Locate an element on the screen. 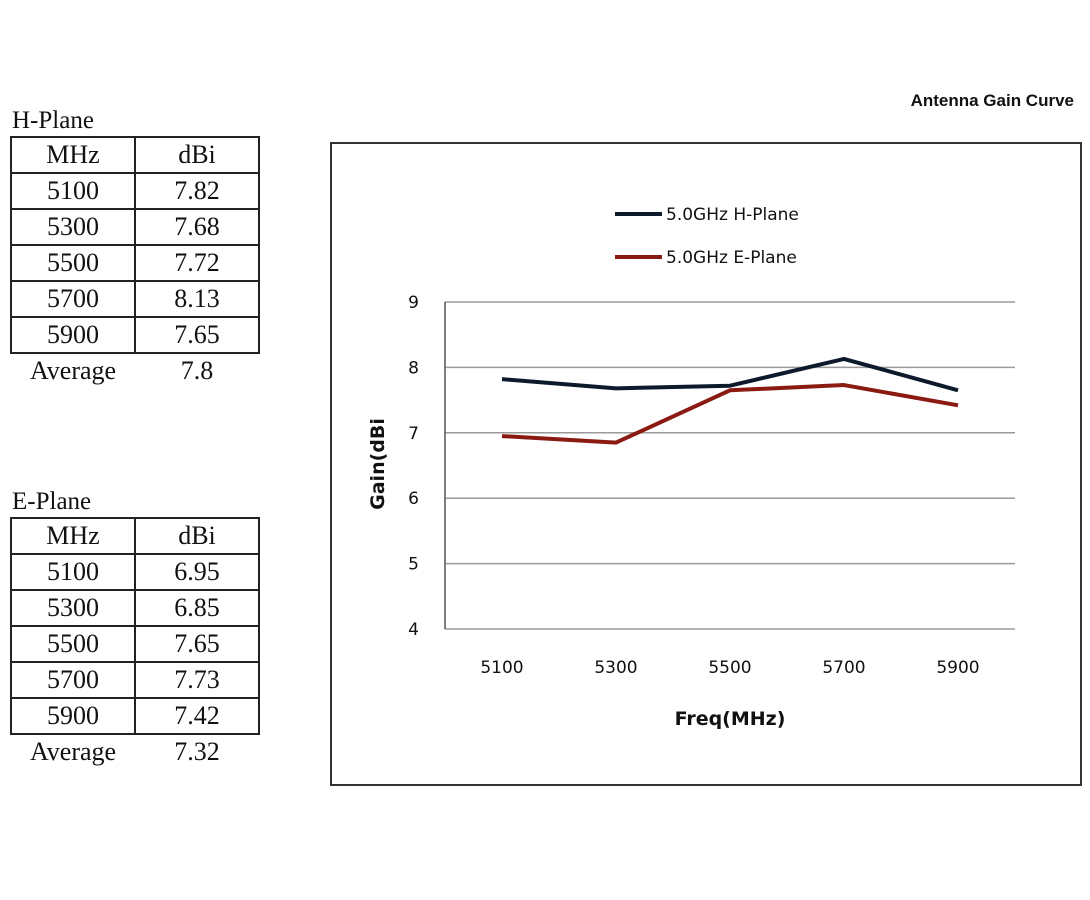 The width and height of the screenshot is (1090, 900). y-tick-label: 7 is located at coordinates (413, 434).